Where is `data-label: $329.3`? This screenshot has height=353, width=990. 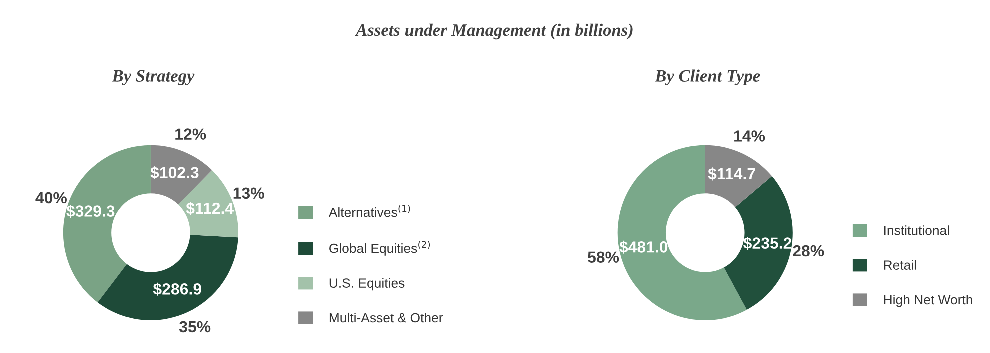 data-label: $329.3 is located at coordinates (90, 211).